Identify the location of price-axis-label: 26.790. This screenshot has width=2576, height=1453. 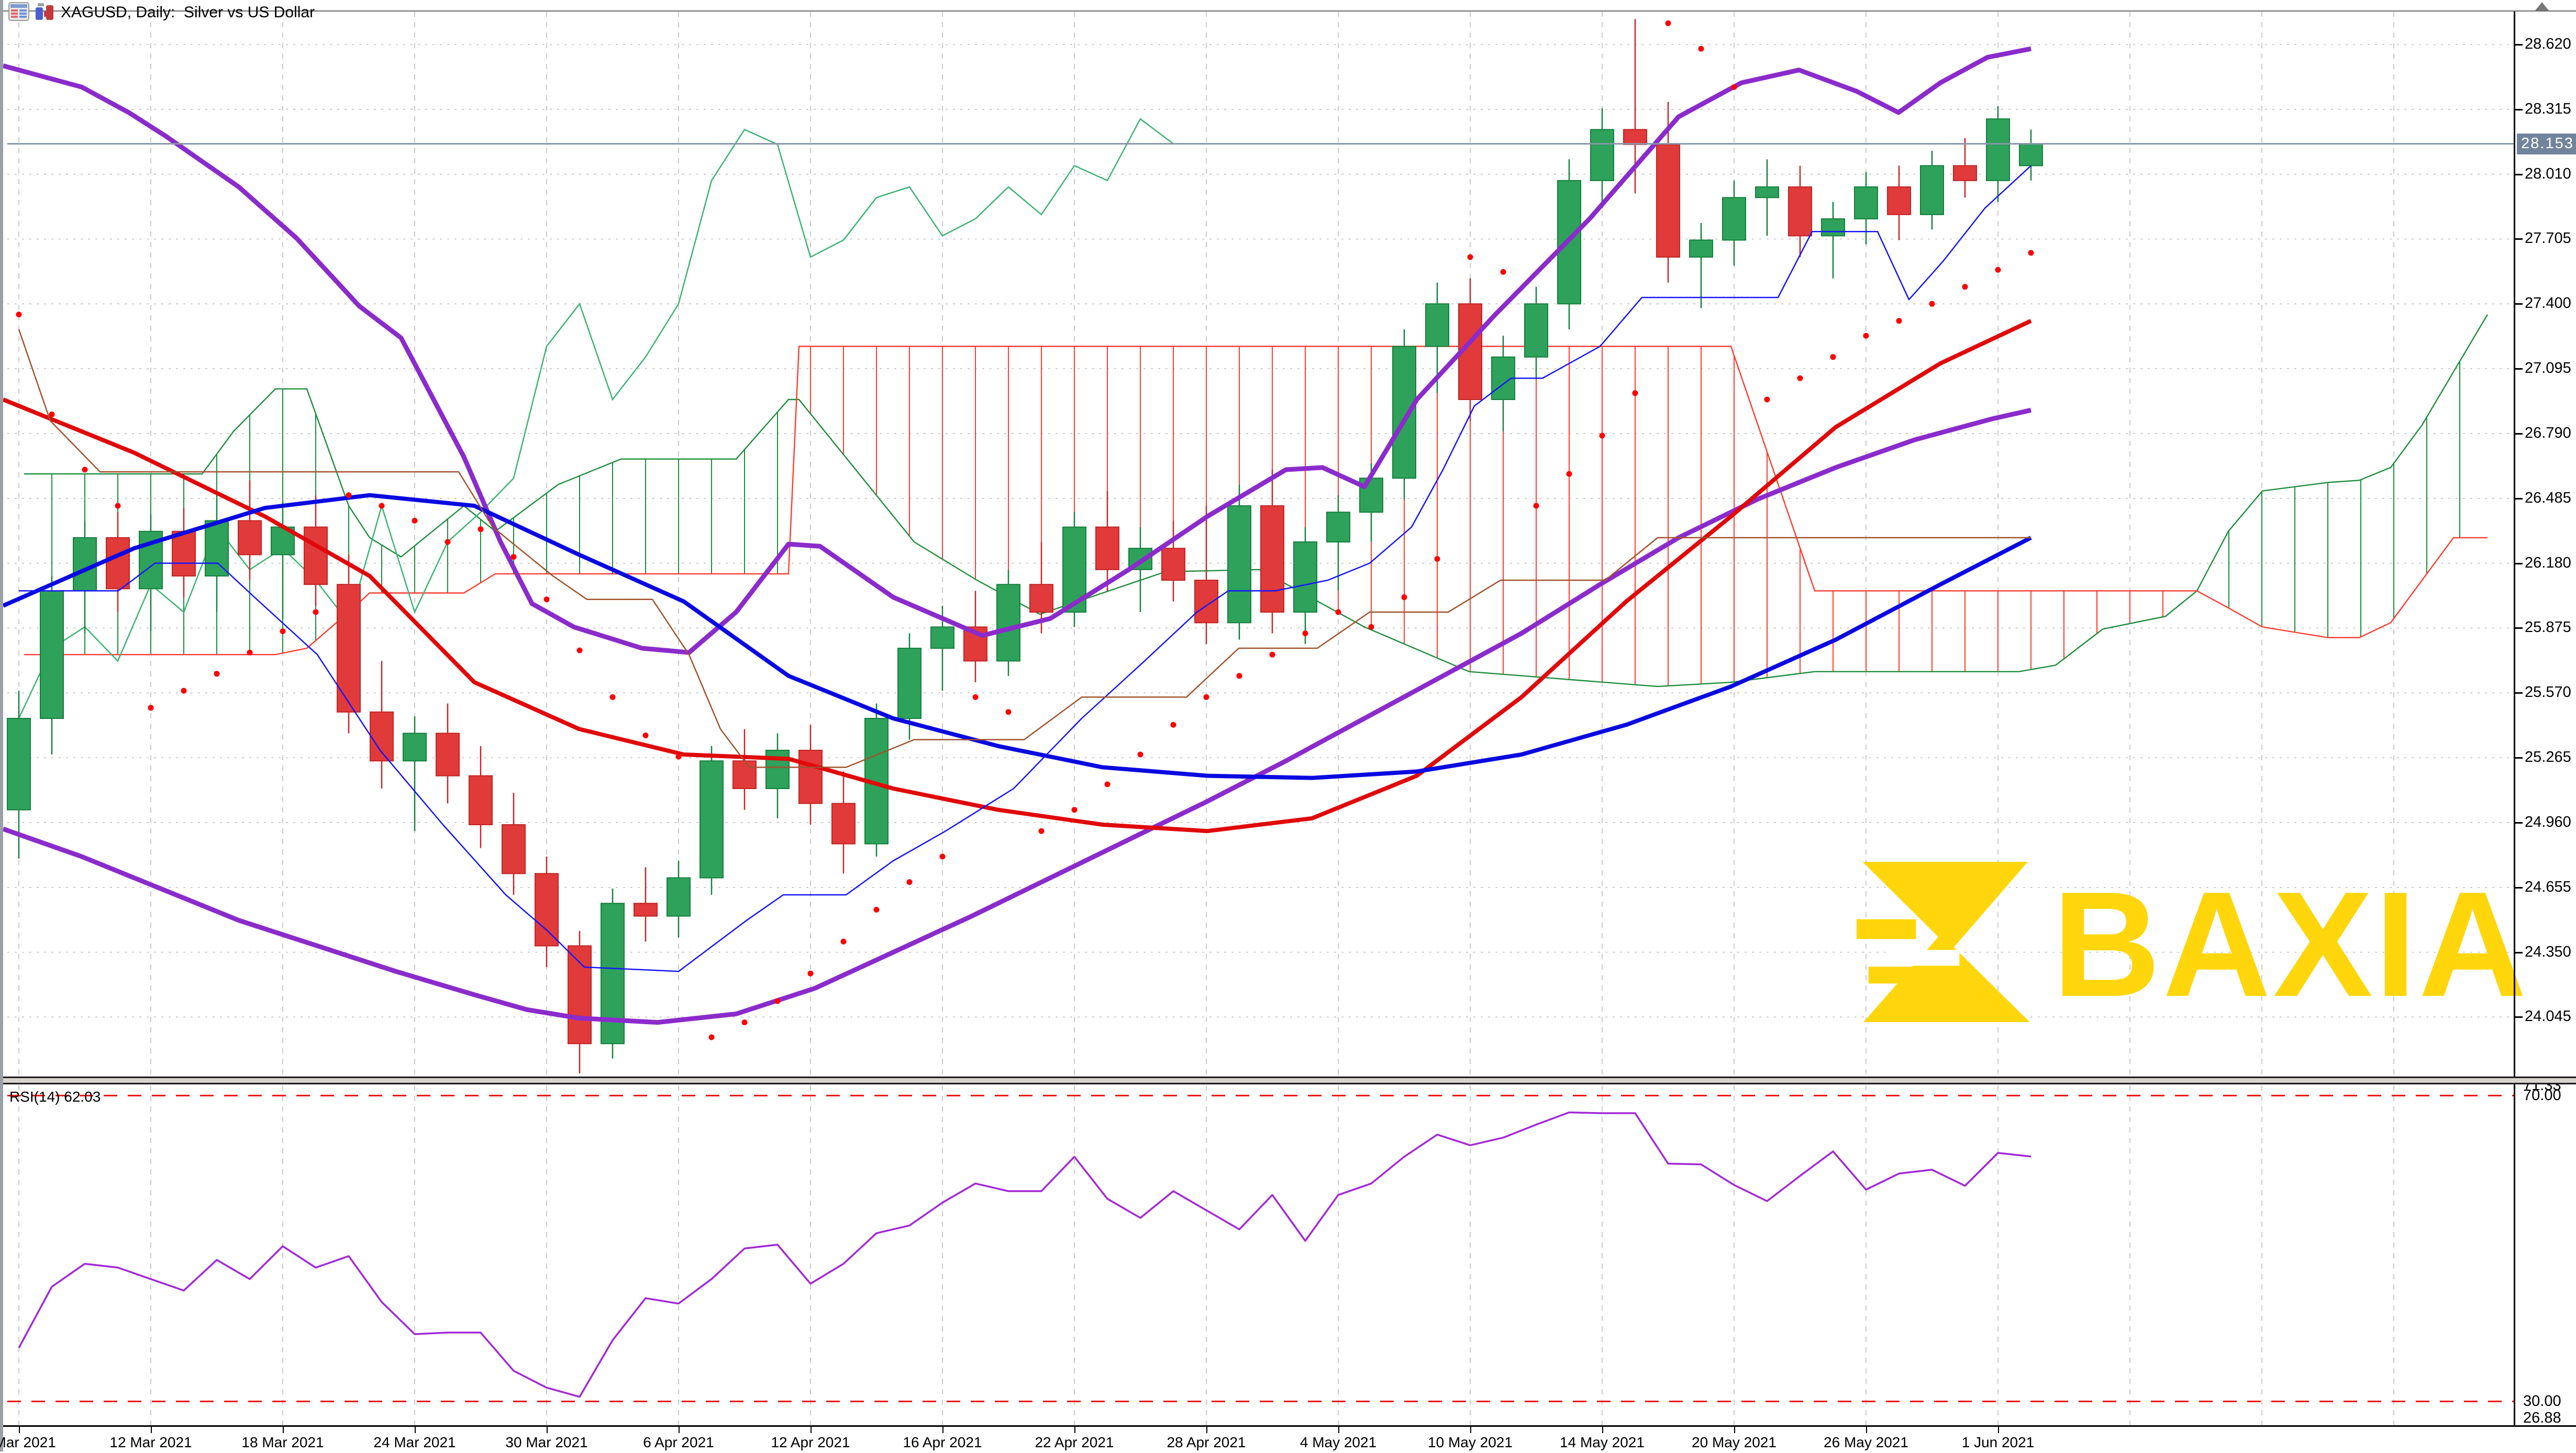
(2548, 432).